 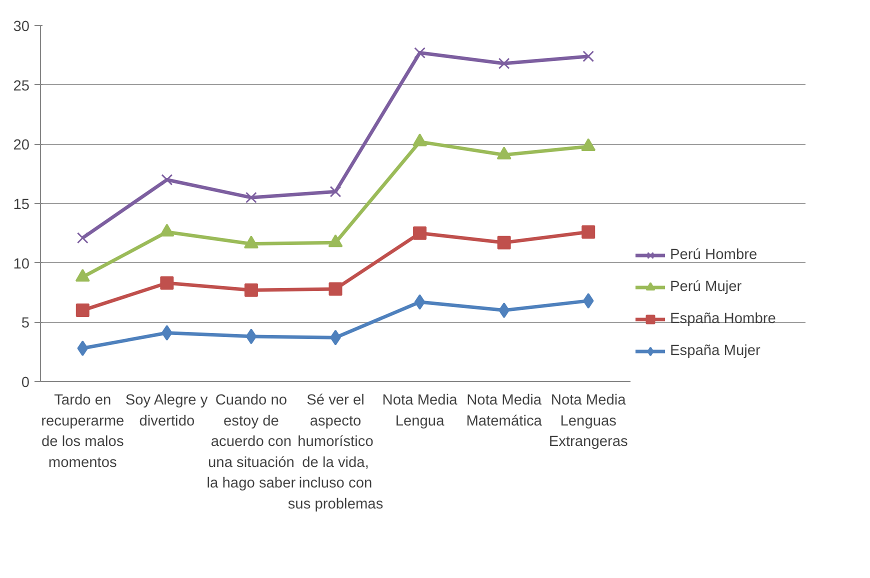 What do you see at coordinates (714, 255) in the screenshot?
I see `legend-label: Perú Hombre` at bounding box center [714, 255].